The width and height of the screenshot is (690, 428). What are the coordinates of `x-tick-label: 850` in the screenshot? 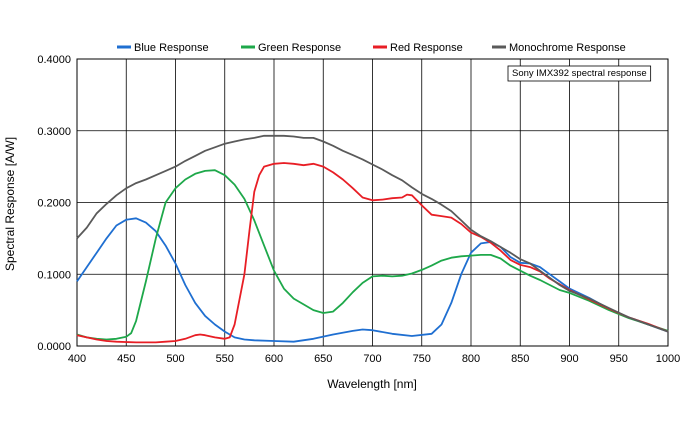 It's located at (520, 359).